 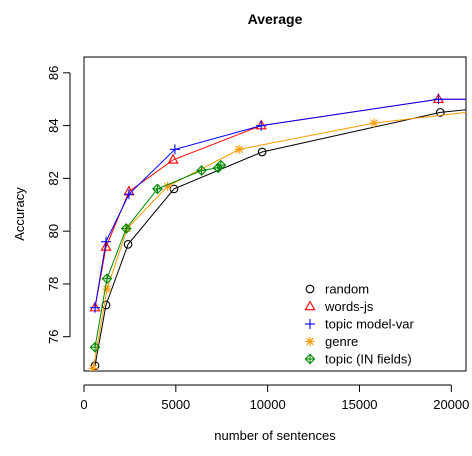 What do you see at coordinates (158, 256) in the screenshot?
I see `series-topic-in-fields-` at bounding box center [158, 256].